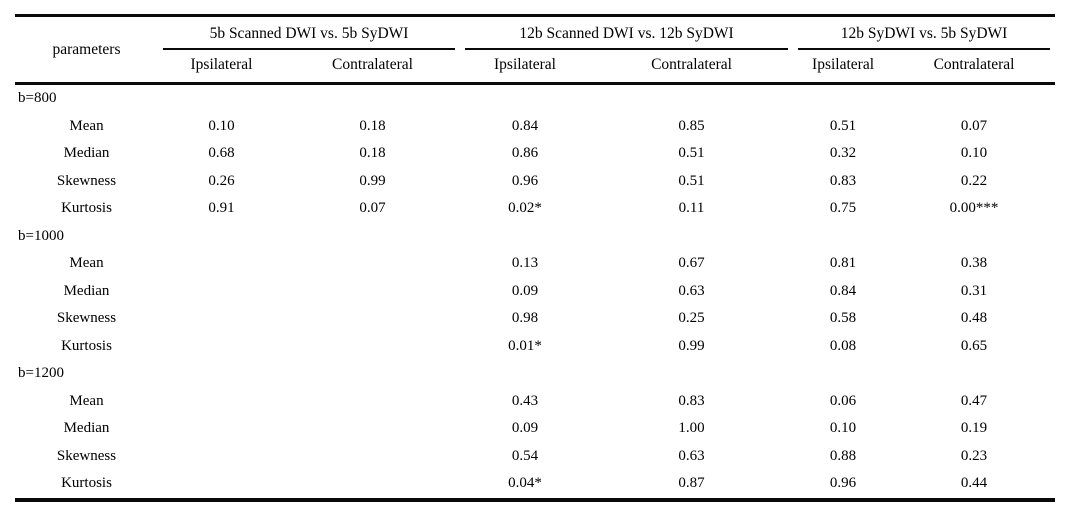 The image size is (1070, 510). Describe the element at coordinates (525, 400) in the screenshot. I see `value-cell: 0.43` at that location.